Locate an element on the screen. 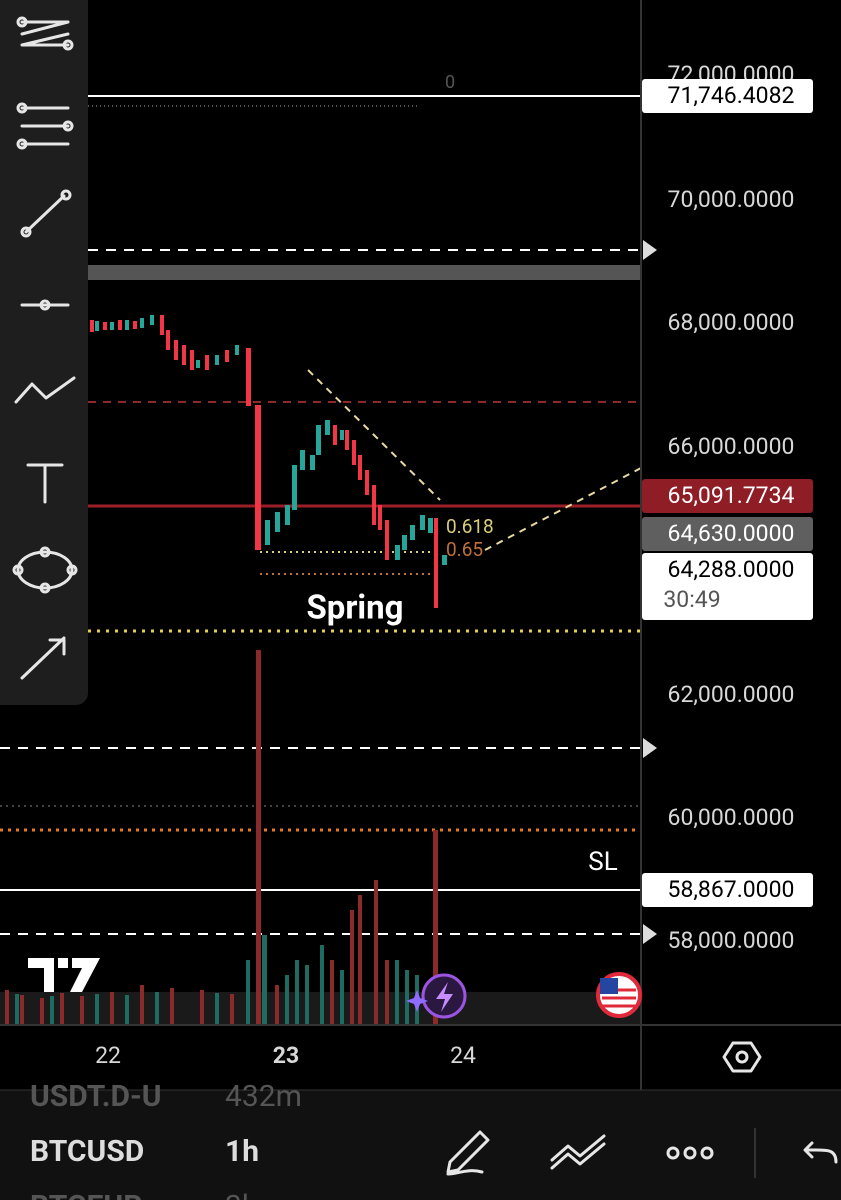 This screenshot has height=1200, width=841. draw-button is located at coordinates (468, 1153).